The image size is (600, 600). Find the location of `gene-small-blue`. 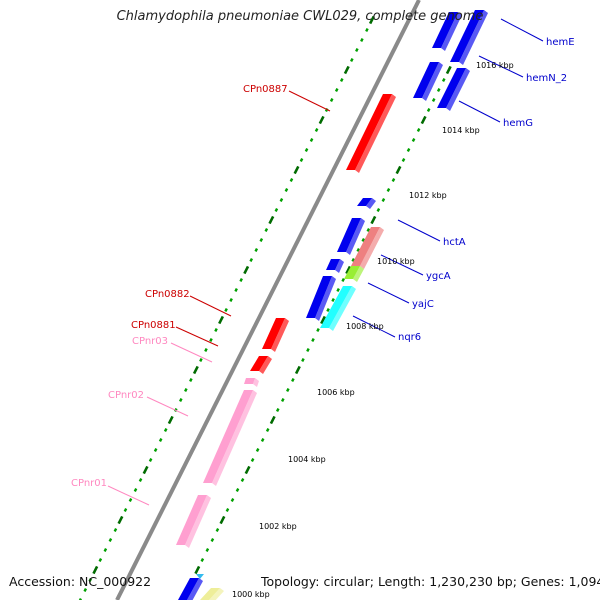

gene-small-blue is located at coordinates (364, 202).